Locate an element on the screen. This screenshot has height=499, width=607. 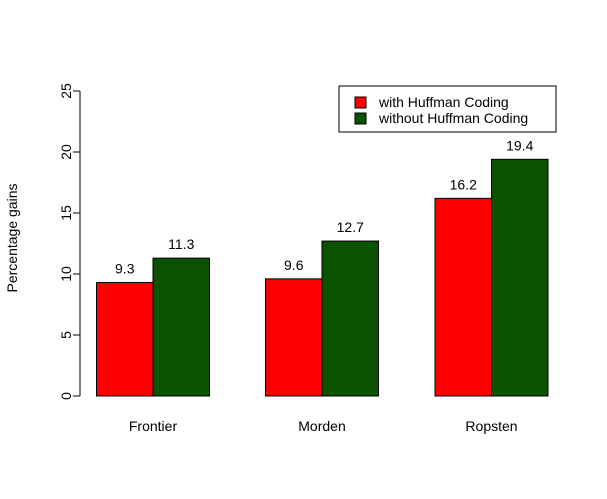
legend-label: with Huffman Coding is located at coordinates (443, 102).